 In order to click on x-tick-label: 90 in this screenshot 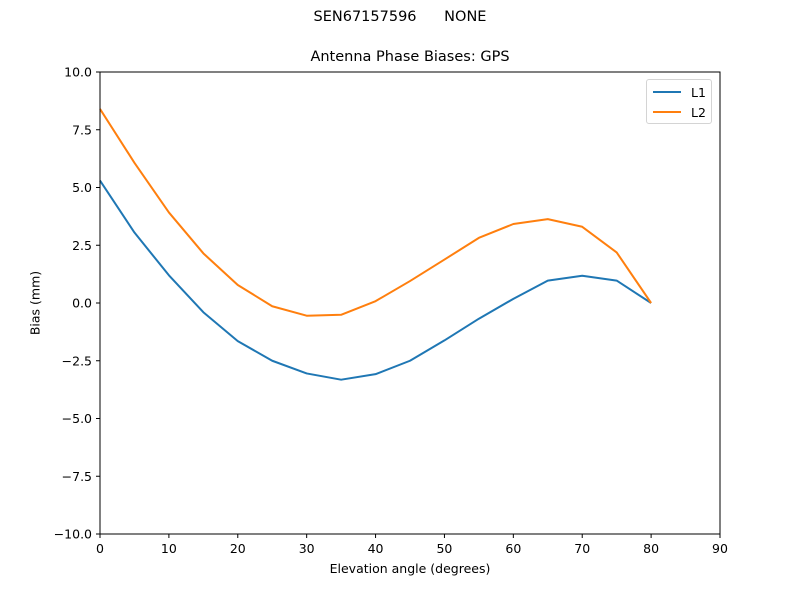, I will do `click(720, 548)`.